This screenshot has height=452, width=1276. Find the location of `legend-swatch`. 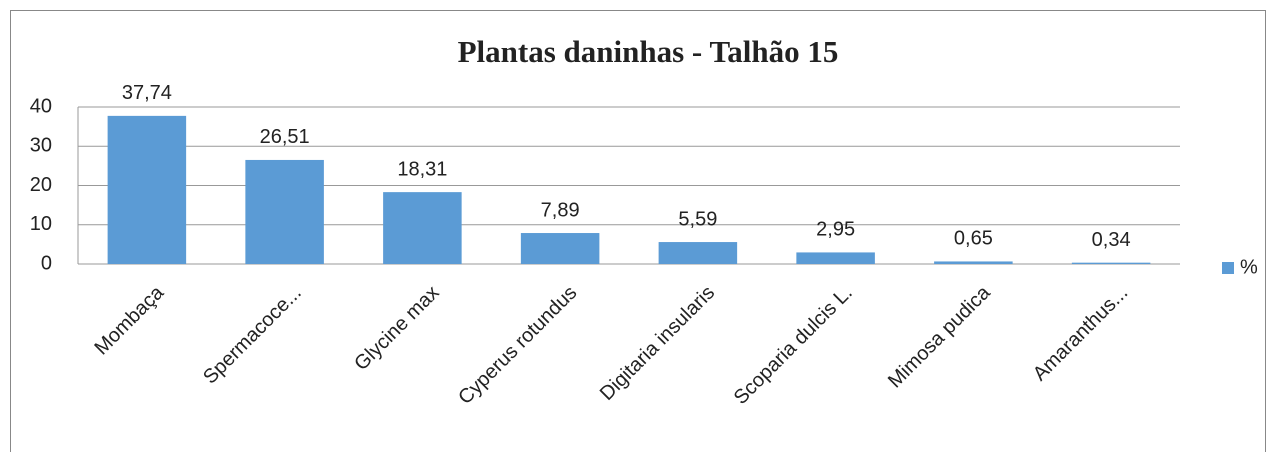

legend-swatch is located at coordinates (1228, 268).